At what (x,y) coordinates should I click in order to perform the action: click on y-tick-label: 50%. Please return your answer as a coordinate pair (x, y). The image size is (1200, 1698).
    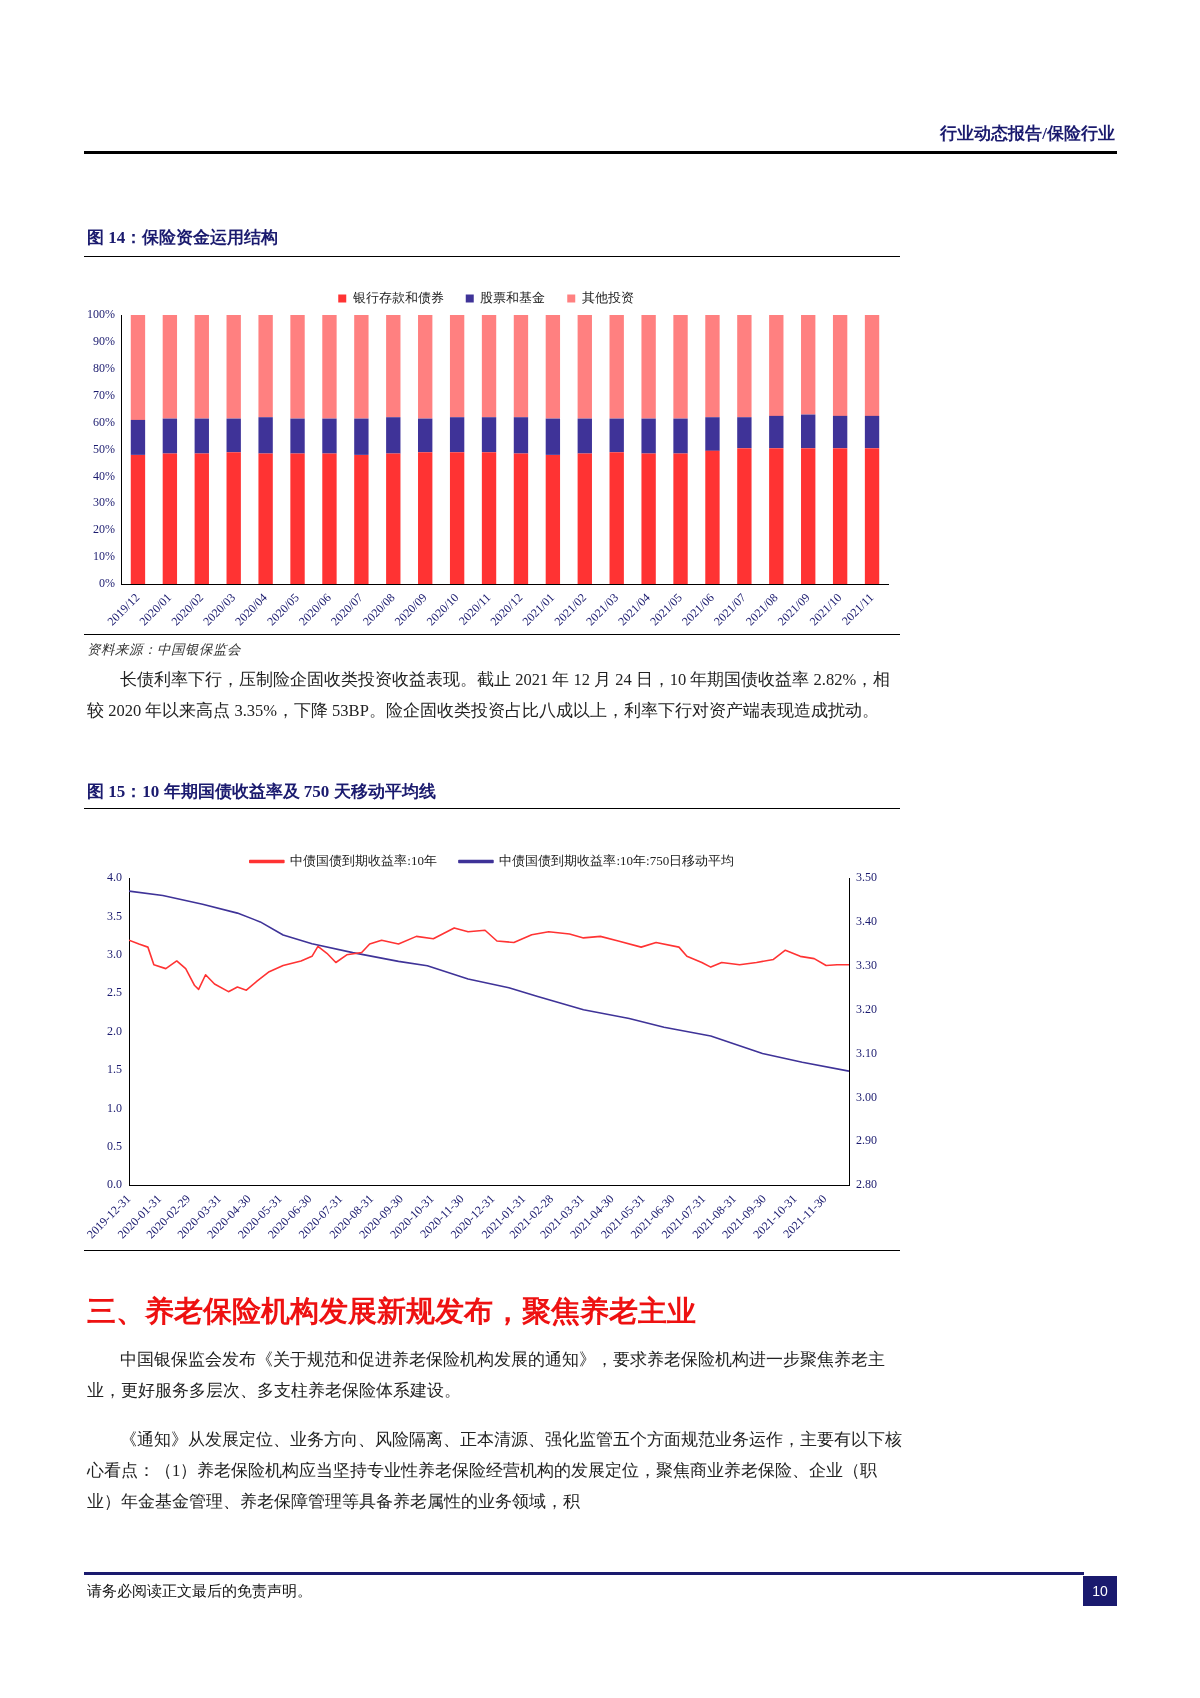
    Looking at the image, I should click on (104, 448).